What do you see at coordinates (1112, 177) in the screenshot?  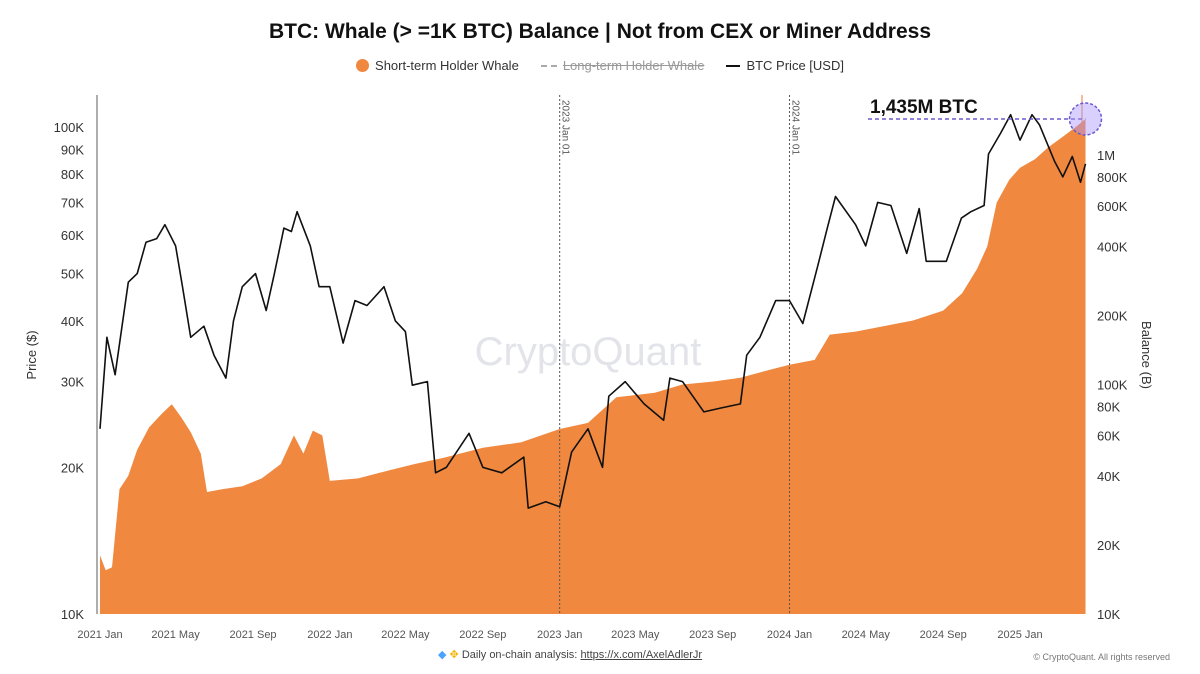 I see `y-right-tick-label: 800K` at bounding box center [1112, 177].